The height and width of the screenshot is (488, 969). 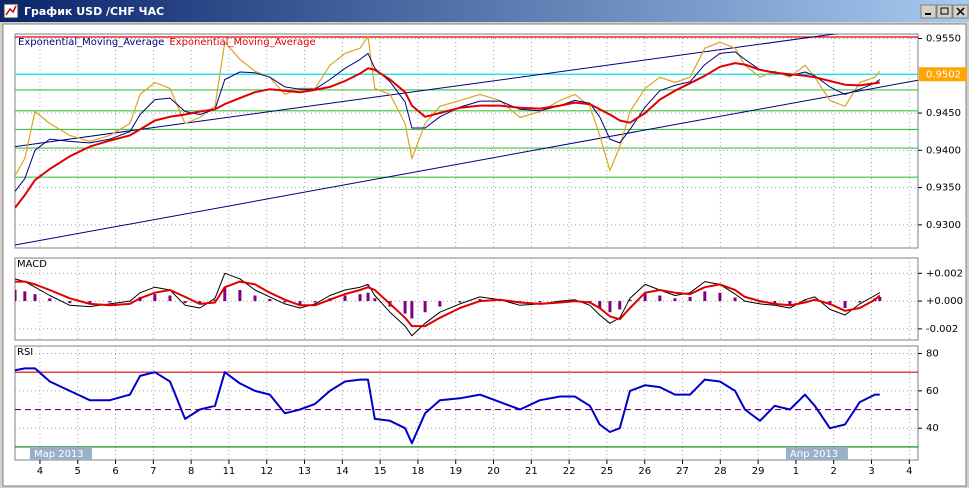 What do you see at coordinates (191, 471) in the screenshot?
I see `x-tick-label: 8` at bounding box center [191, 471].